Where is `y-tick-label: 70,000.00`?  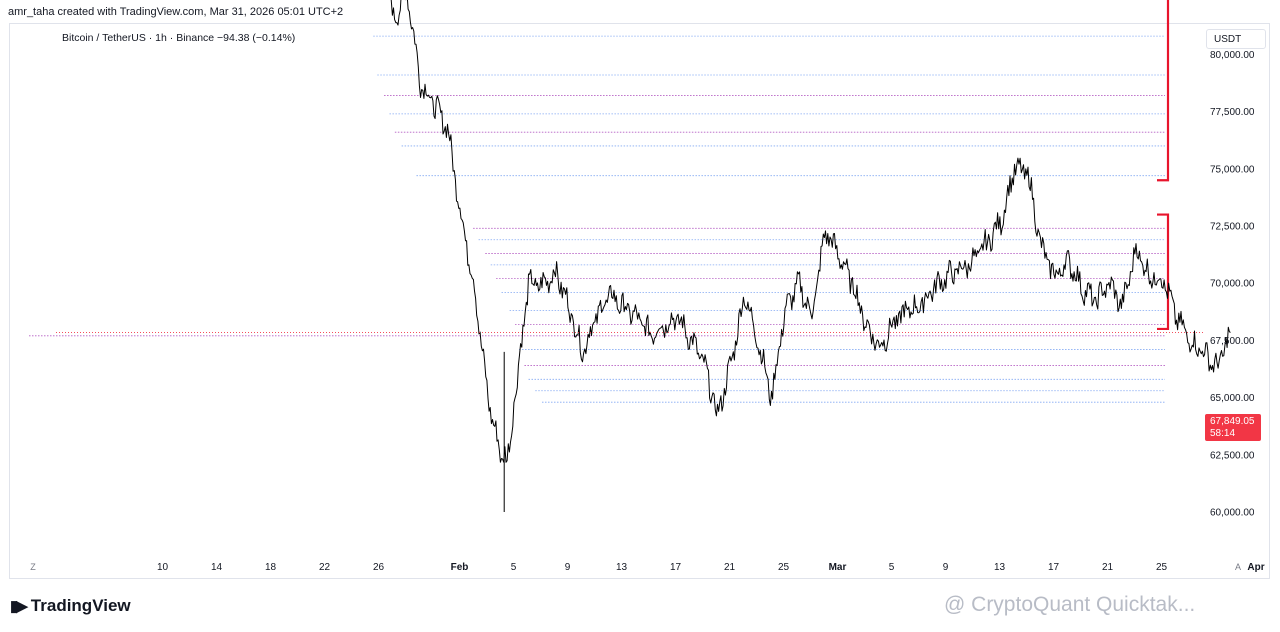 y-tick-label: 70,000.00 is located at coordinates (1232, 284).